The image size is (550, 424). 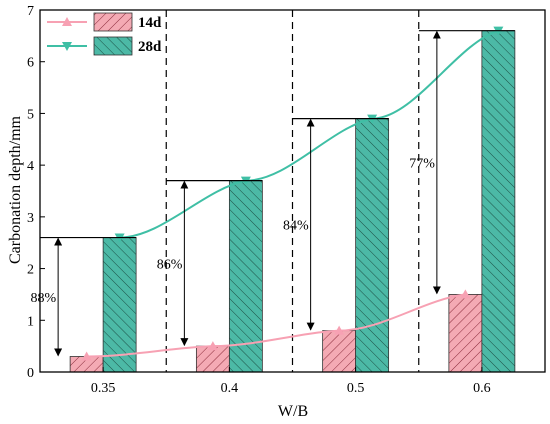 What do you see at coordinates (30, 270) in the screenshot?
I see `y-tick-label: 2` at bounding box center [30, 270].